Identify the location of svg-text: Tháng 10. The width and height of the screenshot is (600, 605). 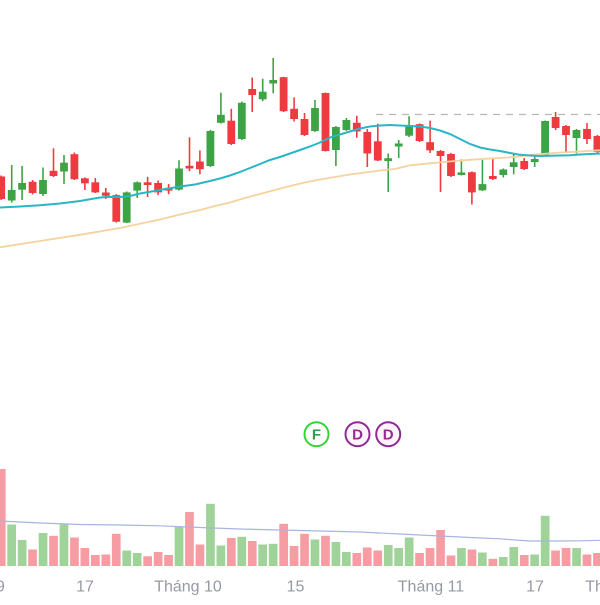
(188, 586).